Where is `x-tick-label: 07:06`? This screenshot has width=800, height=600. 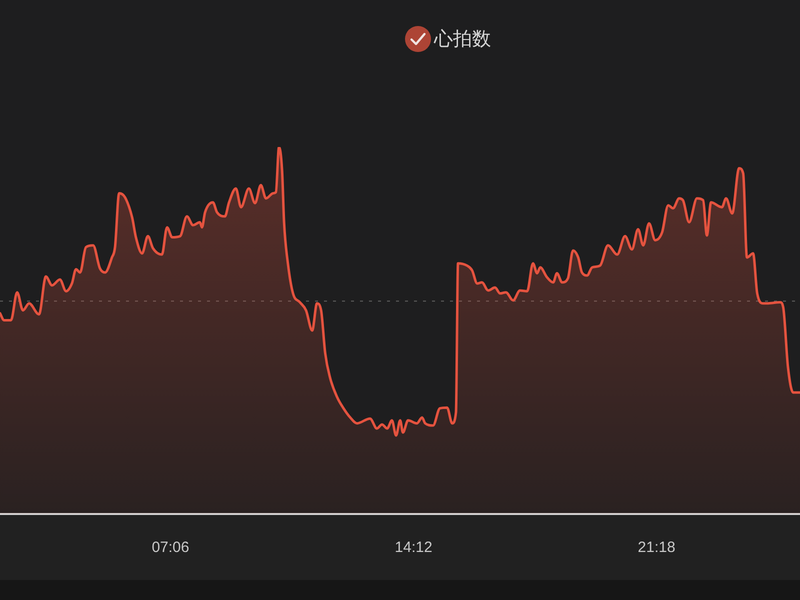
x-tick-label: 07:06 is located at coordinates (171, 547).